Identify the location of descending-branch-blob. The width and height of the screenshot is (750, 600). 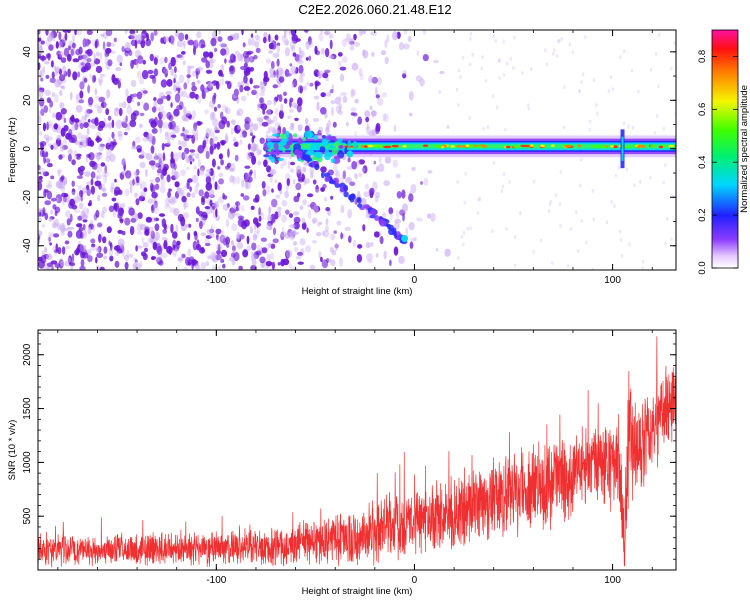
(396, 235).